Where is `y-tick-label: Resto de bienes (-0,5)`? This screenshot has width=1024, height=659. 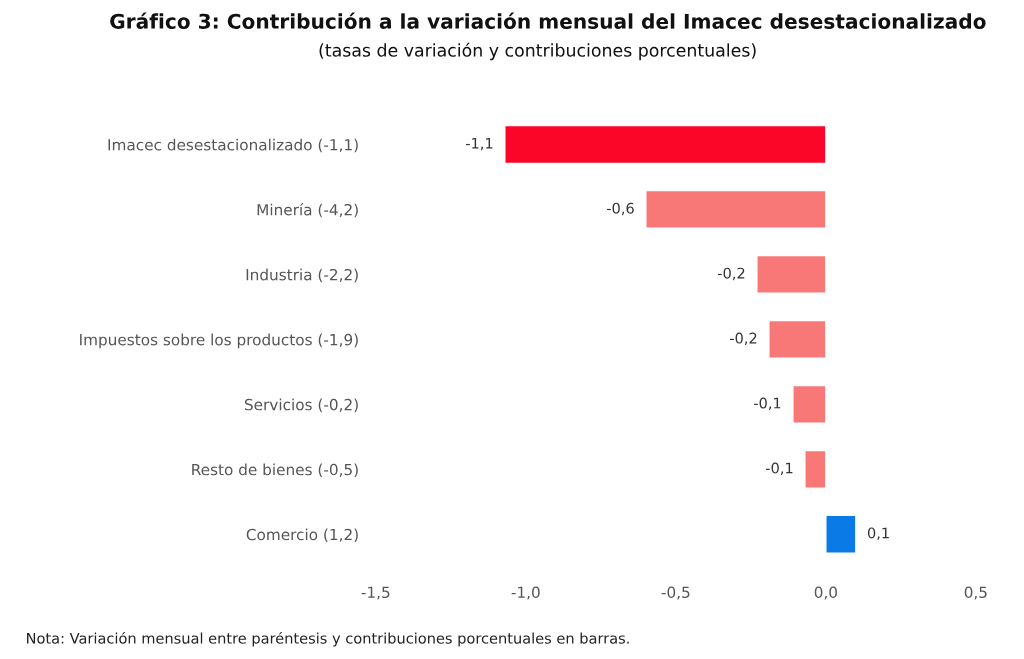
y-tick-label: Resto de bienes (-0,5) is located at coordinates (275, 470).